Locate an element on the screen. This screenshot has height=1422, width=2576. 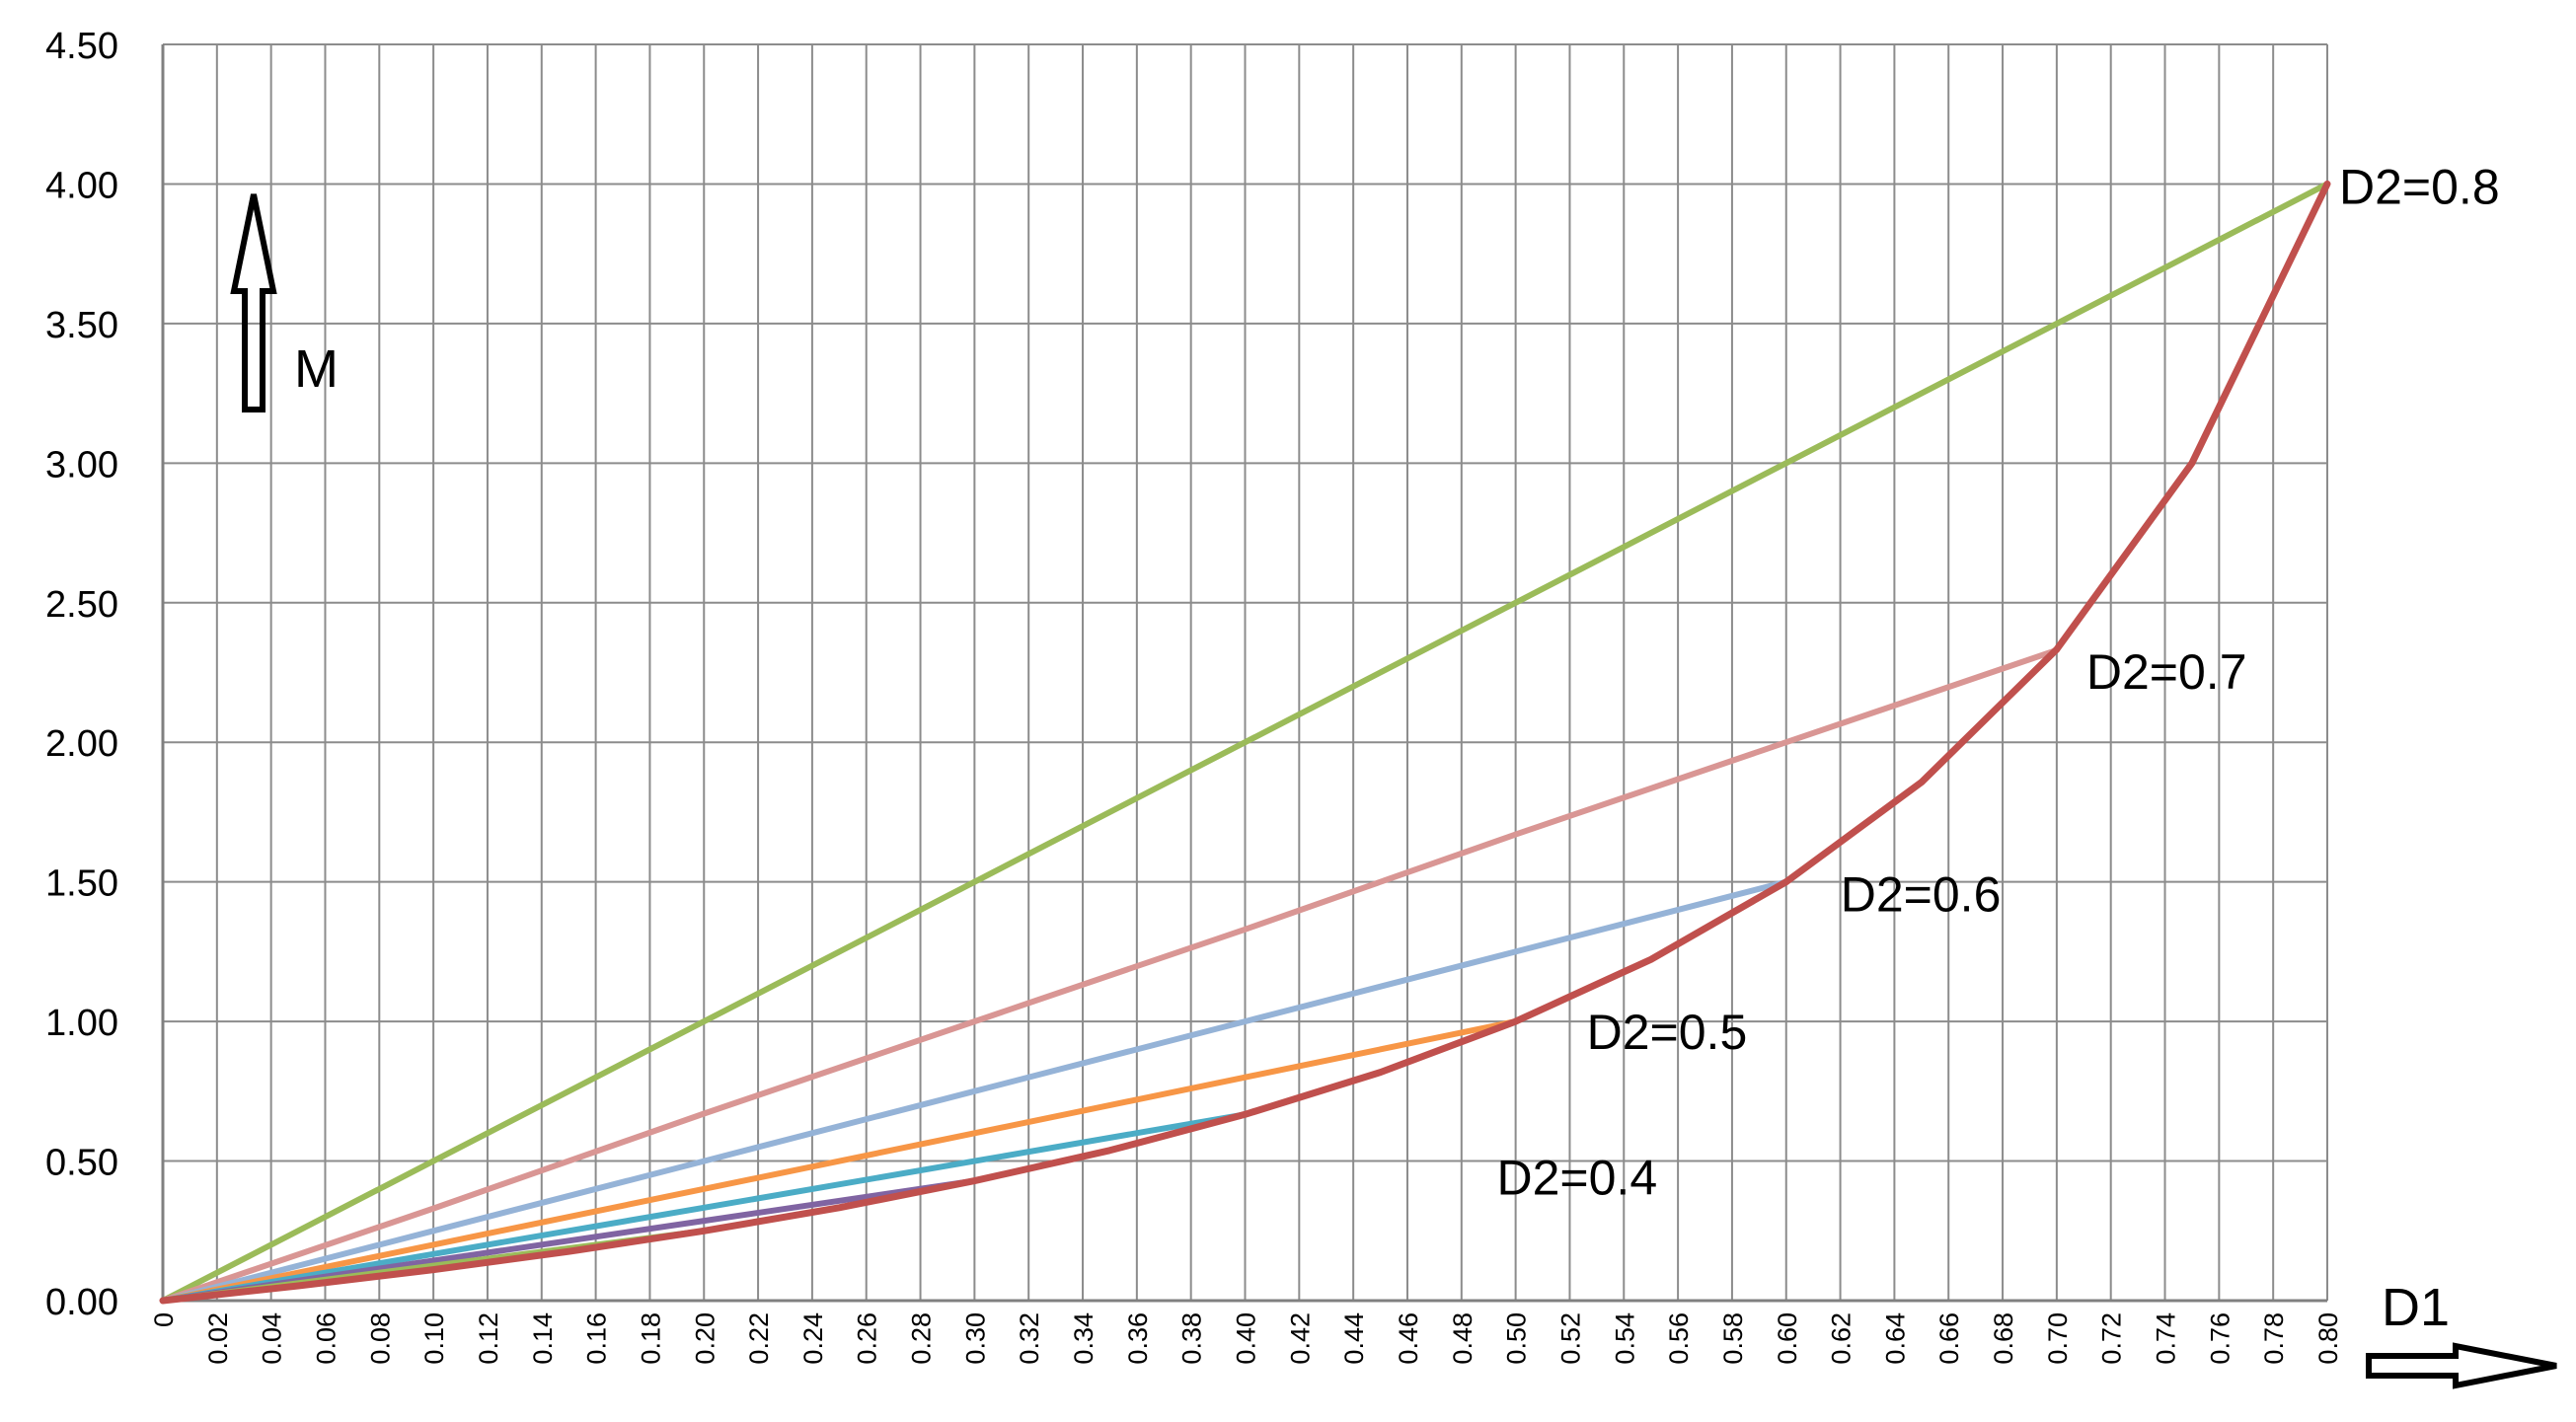
x-tick-label: 0.62 is located at coordinates (1842, 1339).